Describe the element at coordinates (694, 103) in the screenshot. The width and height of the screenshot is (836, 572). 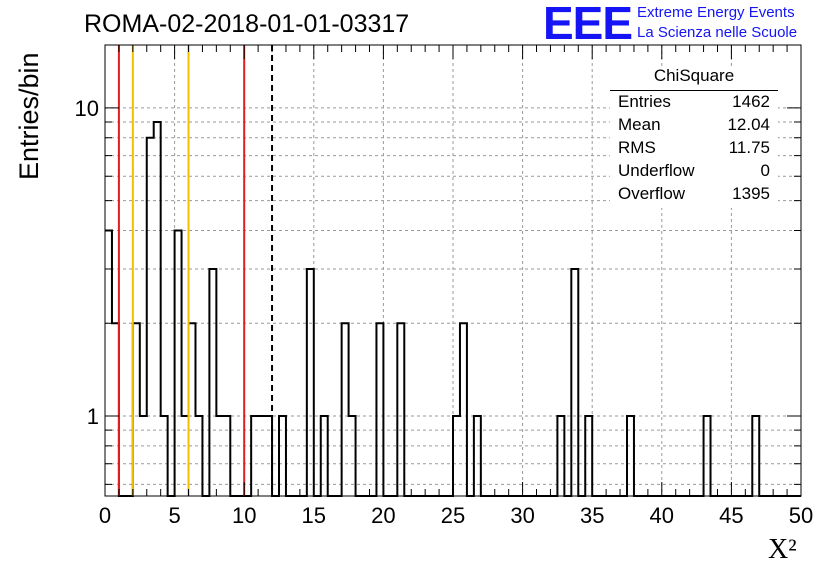
I see `stat-row-entries: Entries 1462` at that location.